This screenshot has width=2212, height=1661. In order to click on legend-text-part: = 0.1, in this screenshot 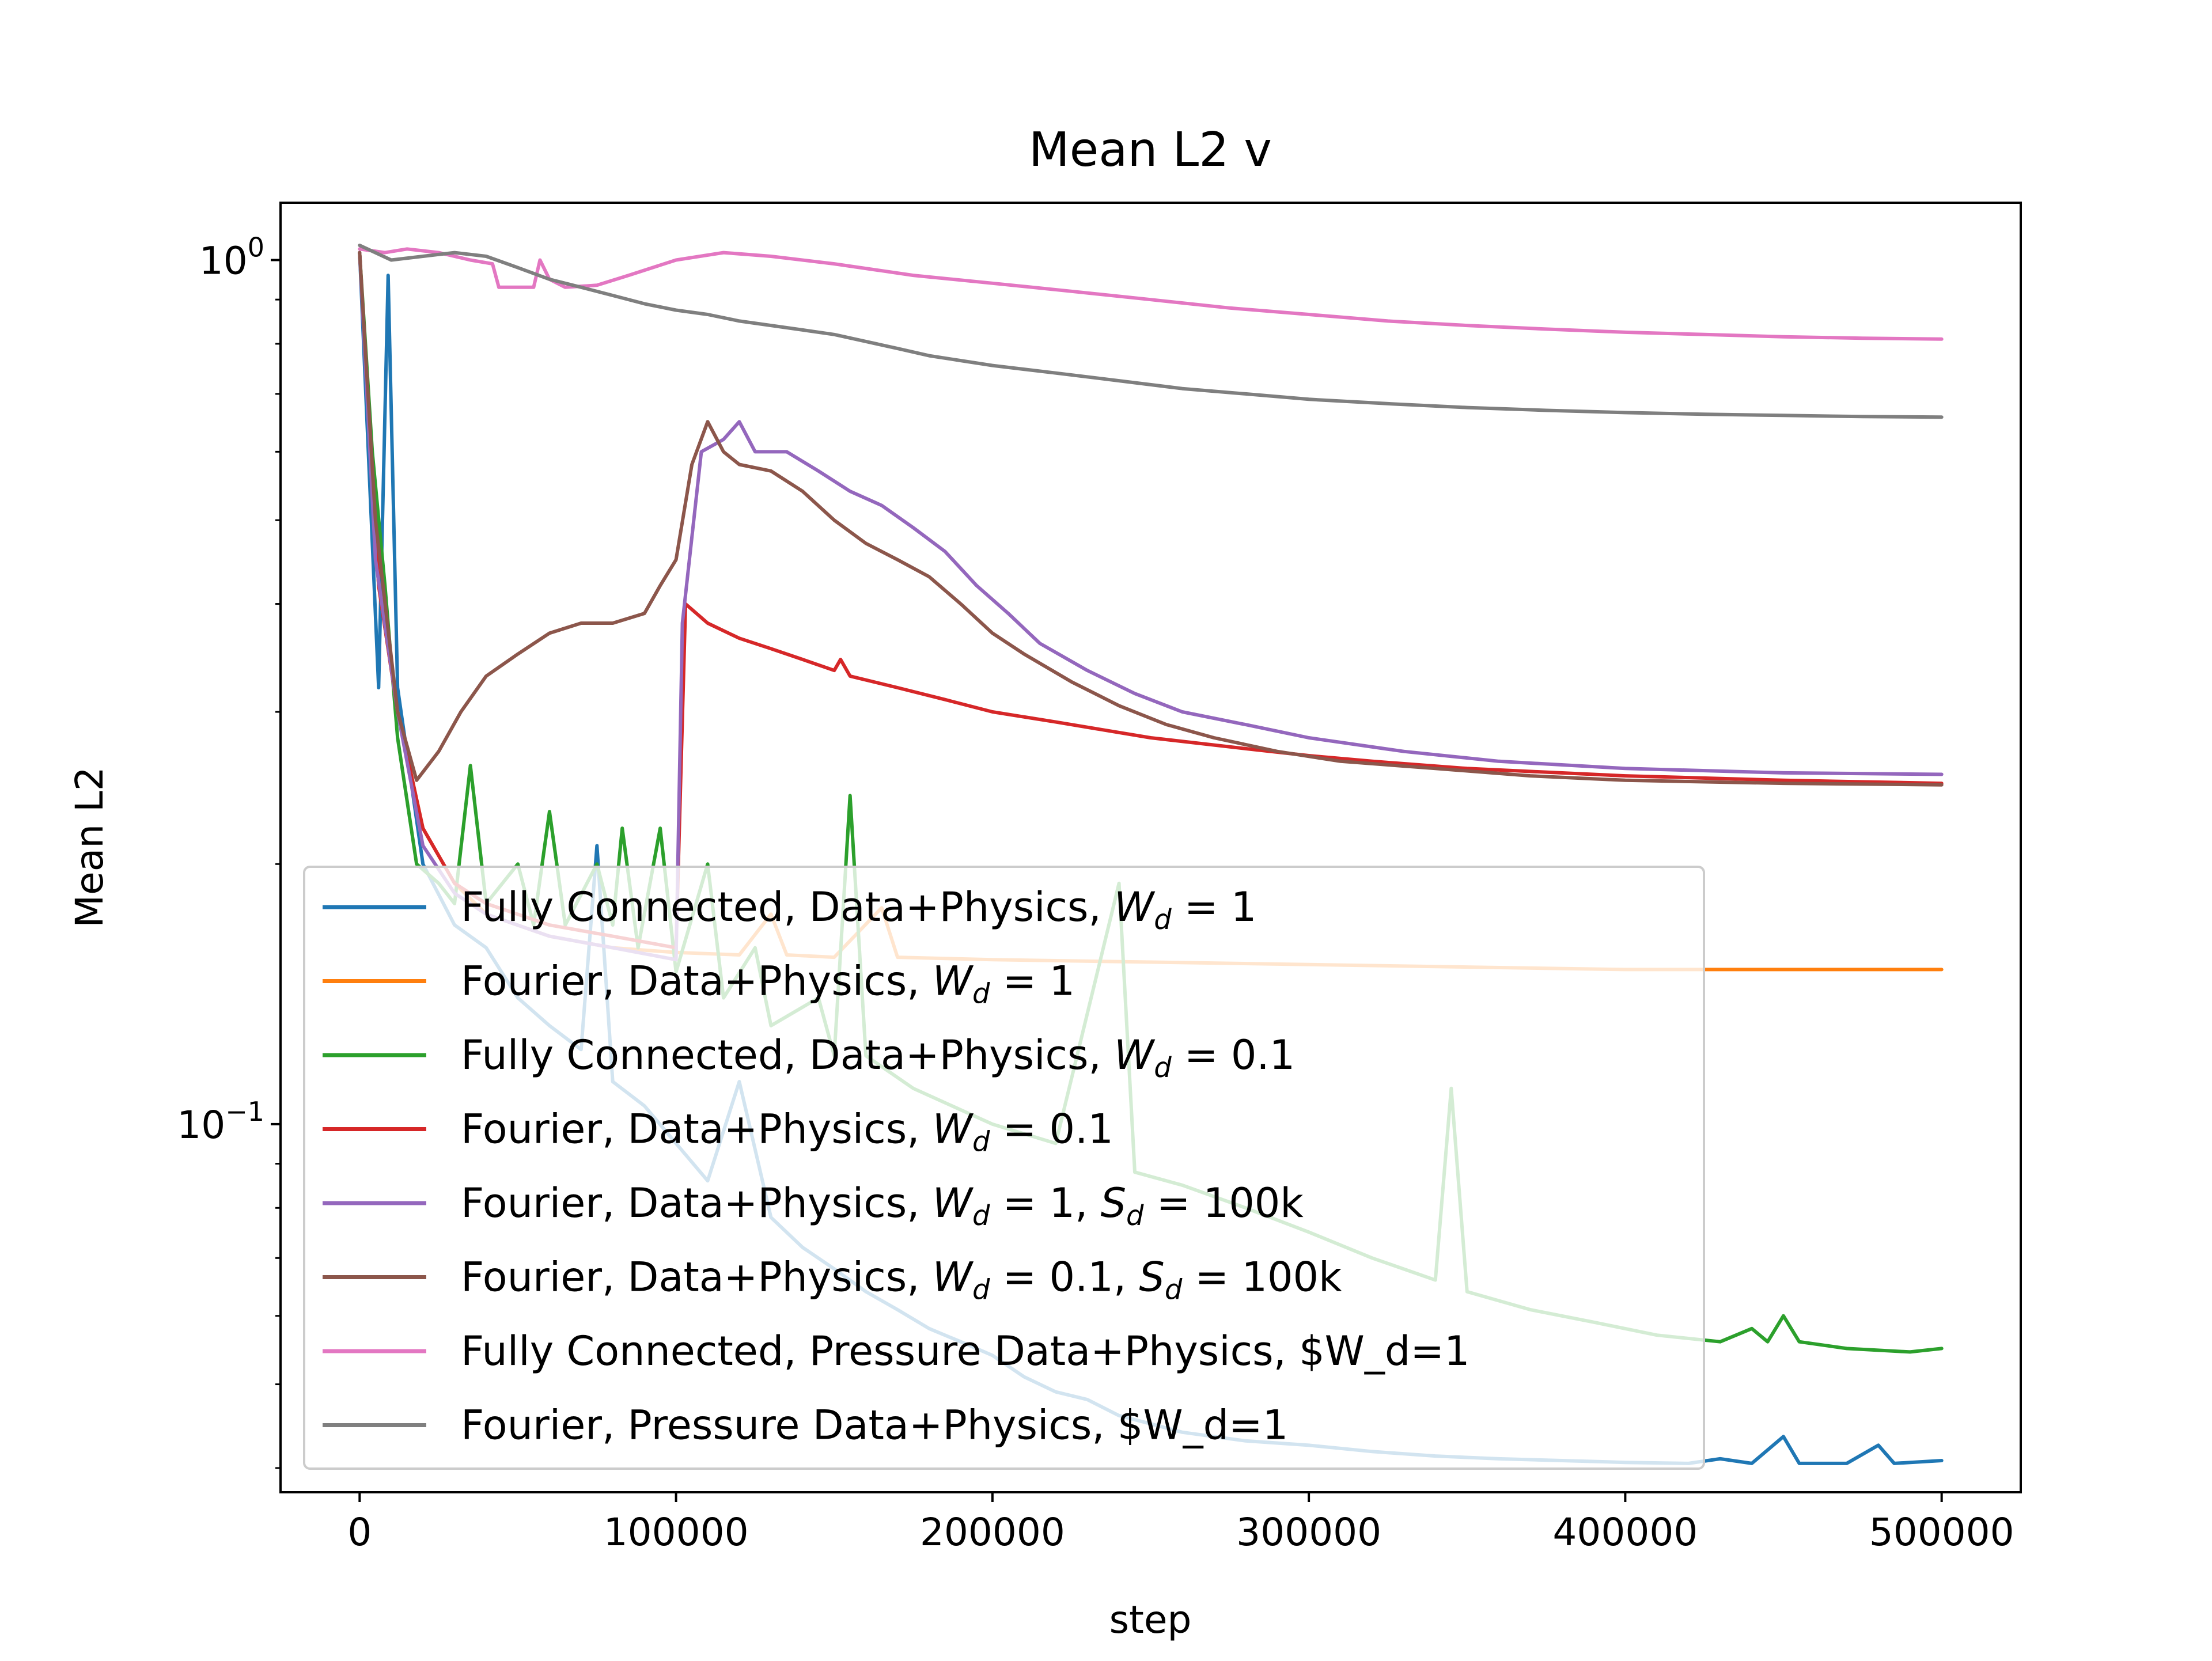, I will do `click(1064, 1277)`.